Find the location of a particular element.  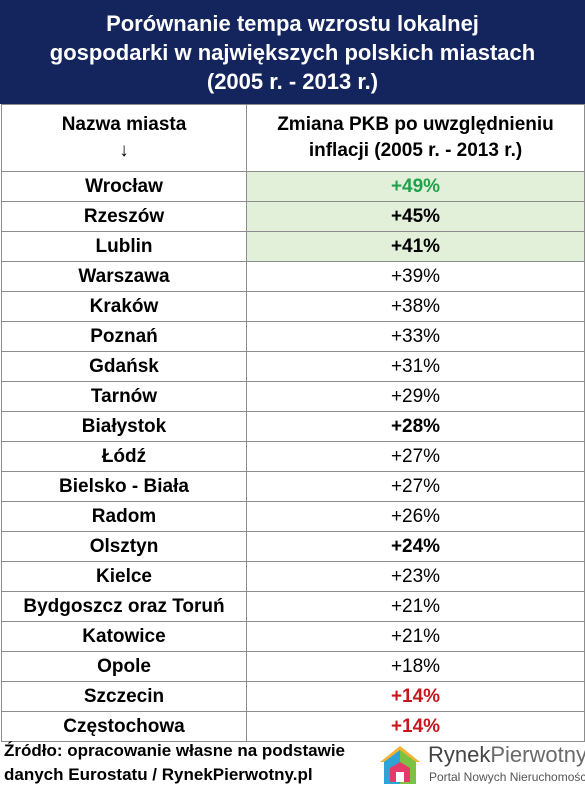

table-row: Bielsko - Biała +27% is located at coordinates (293, 486).